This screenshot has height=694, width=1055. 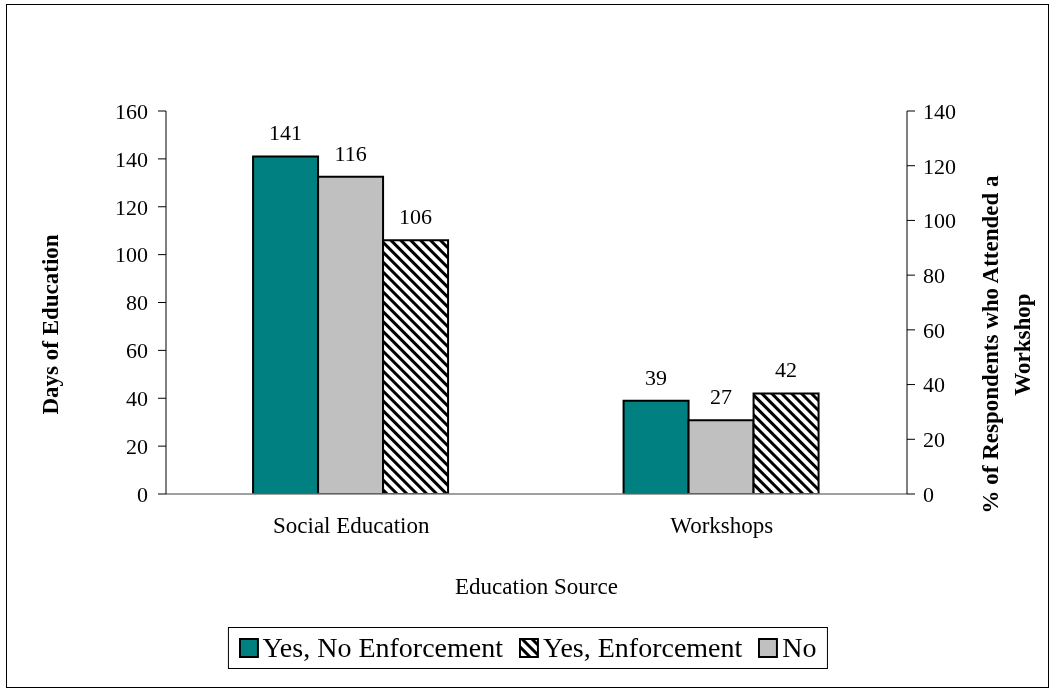 I want to click on x-axis-title: Education Source, so click(x=536, y=587).